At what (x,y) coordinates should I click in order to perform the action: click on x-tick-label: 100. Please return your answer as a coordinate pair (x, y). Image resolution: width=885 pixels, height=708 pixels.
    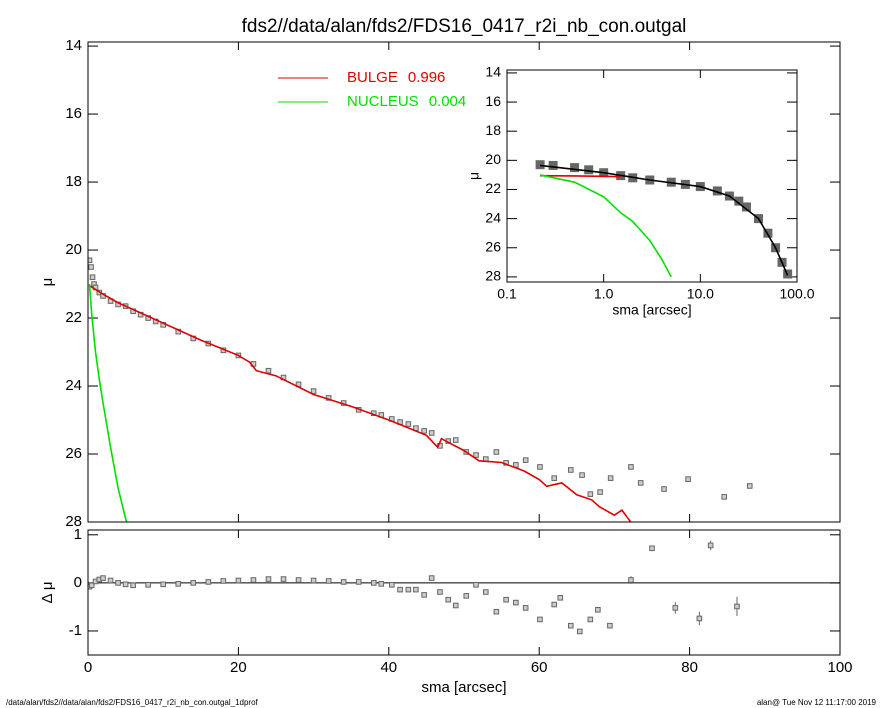
    Looking at the image, I should click on (839, 667).